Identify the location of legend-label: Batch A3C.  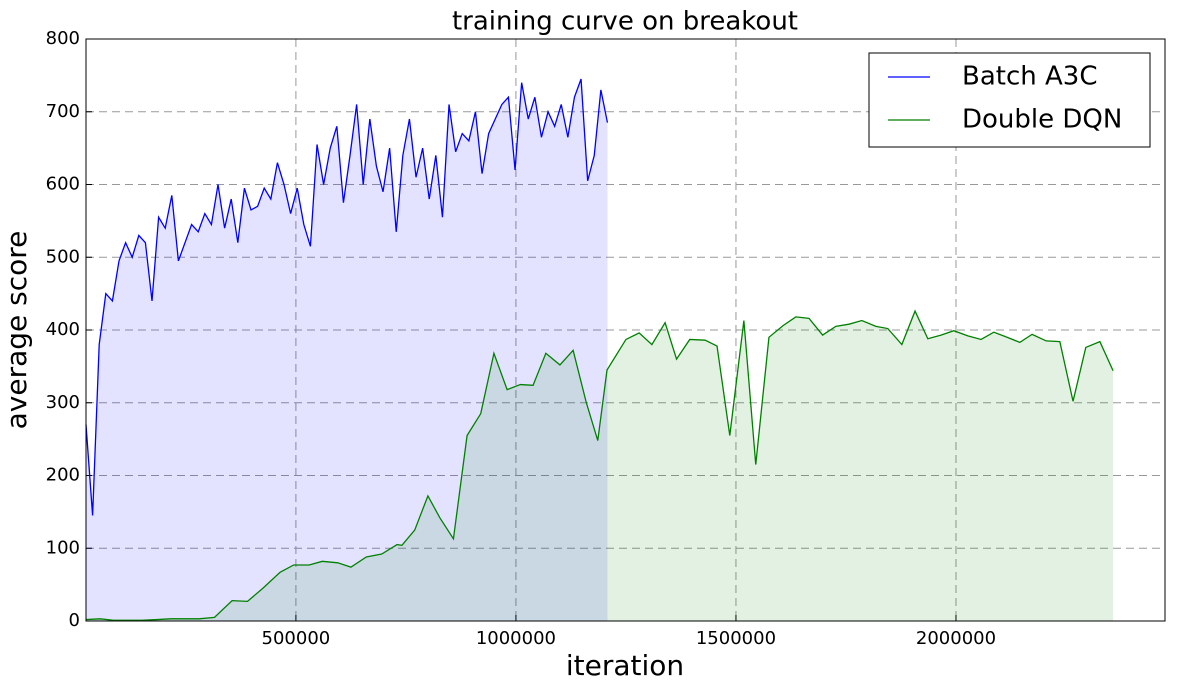
(1029, 77).